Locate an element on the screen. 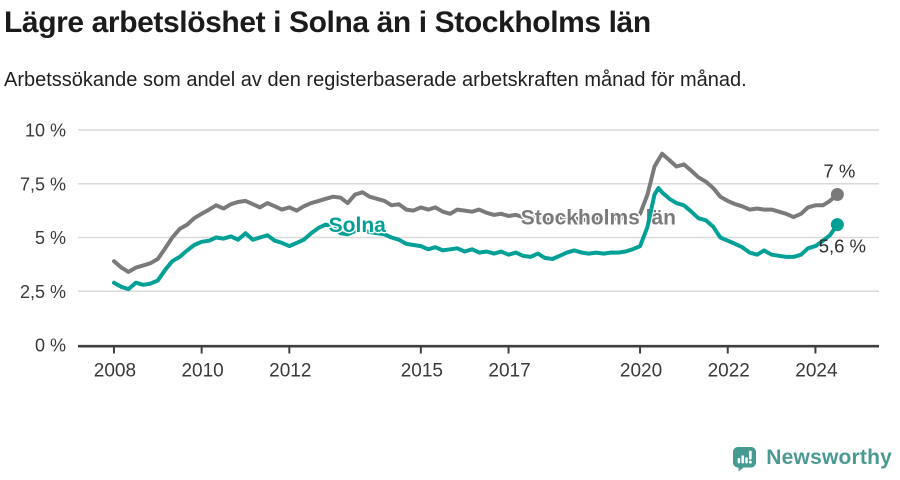 The height and width of the screenshot is (480, 900). y-tick-label: 2,5 % is located at coordinates (43, 291).